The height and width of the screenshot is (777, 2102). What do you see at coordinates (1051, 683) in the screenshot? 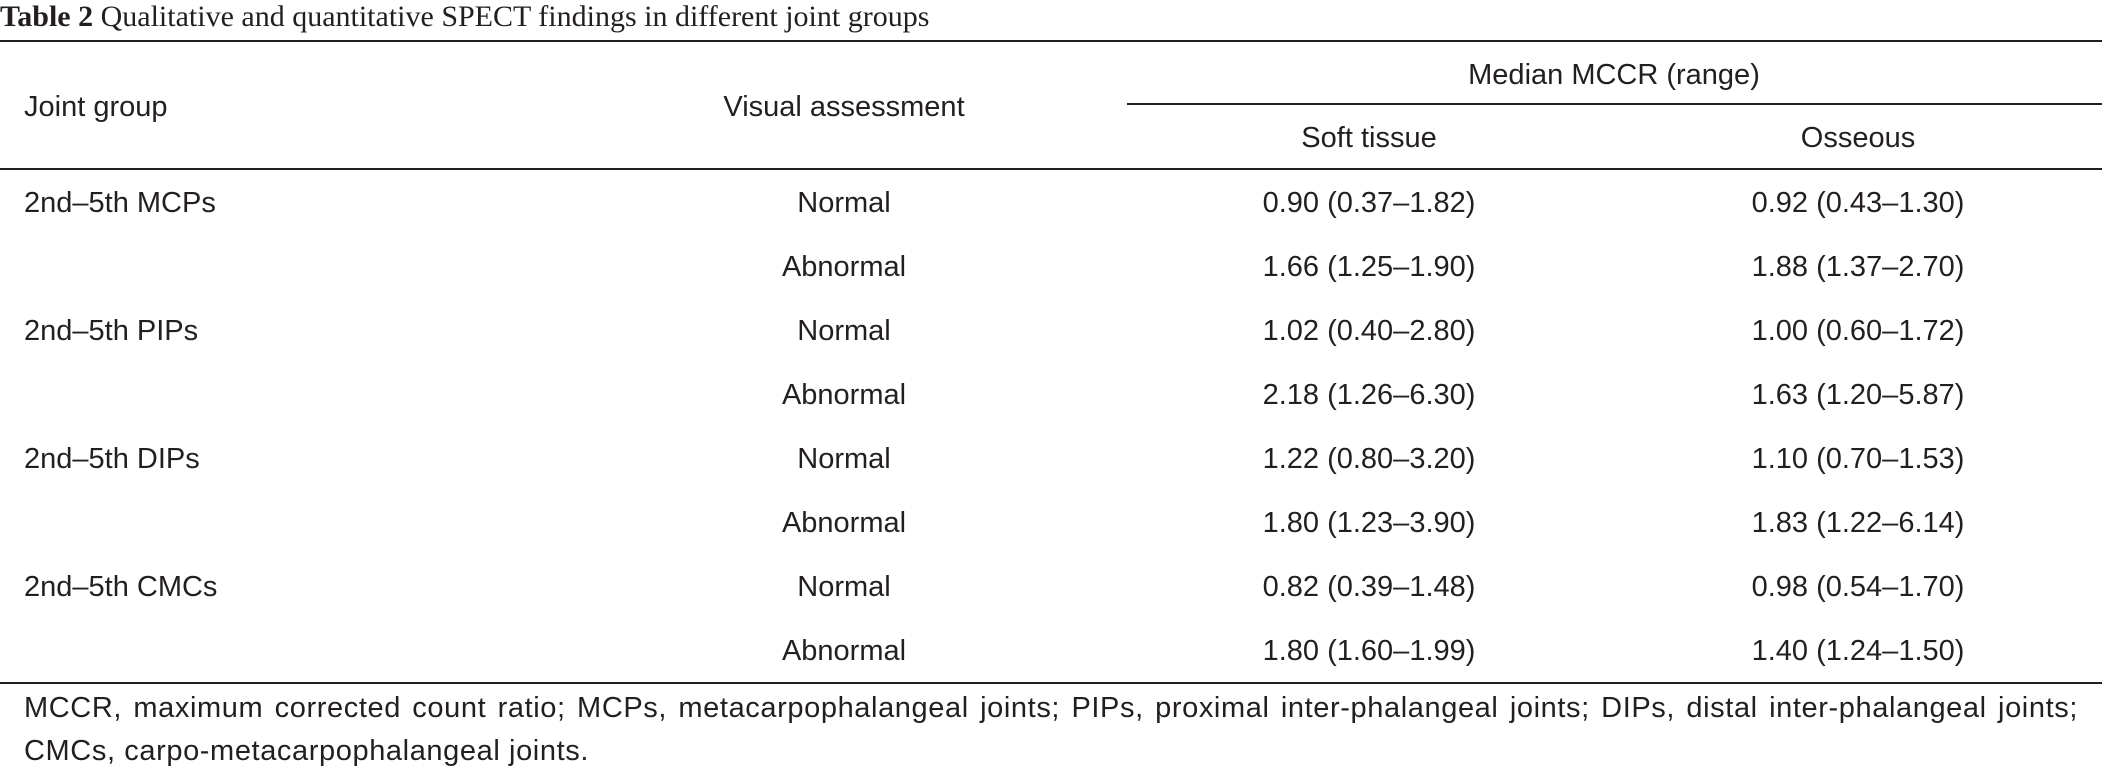
I see `table-bottom-rule` at bounding box center [1051, 683].